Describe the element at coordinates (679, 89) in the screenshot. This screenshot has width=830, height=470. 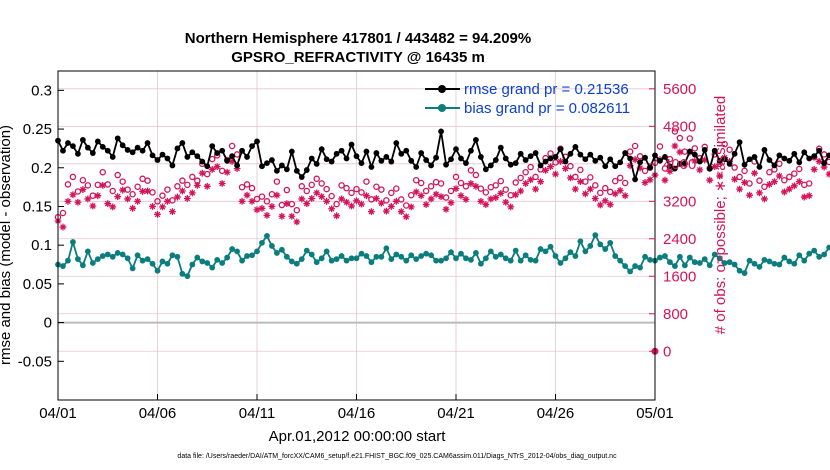
I see `y-tick-label-right: 5600` at that location.